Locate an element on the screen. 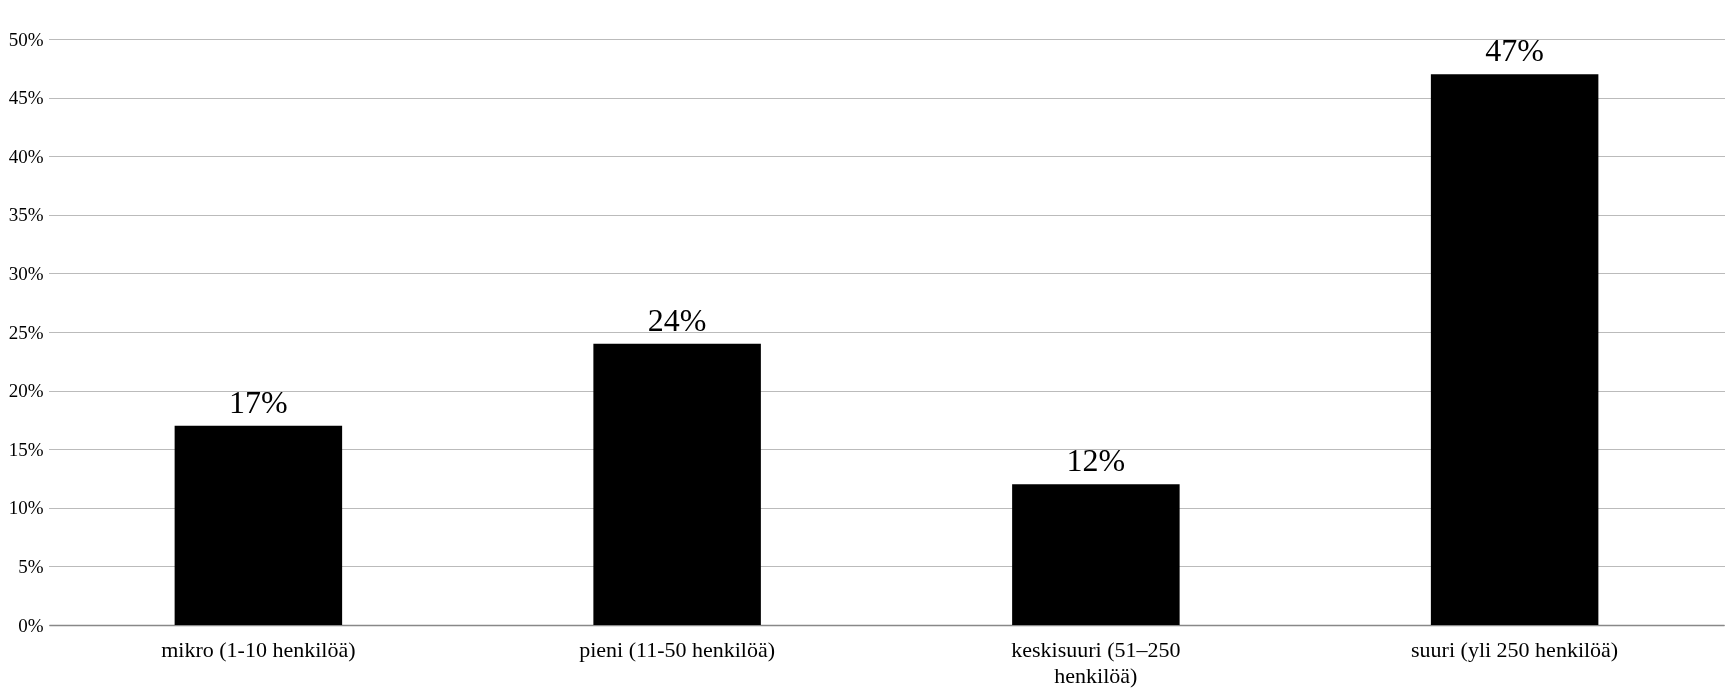 The width and height of the screenshot is (1732, 694). y-tick-label: 5% is located at coordinates (31, 566).